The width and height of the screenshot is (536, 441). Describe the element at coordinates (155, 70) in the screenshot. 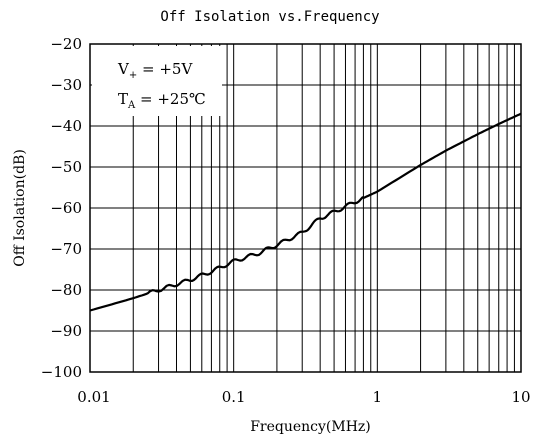

I see `annotation-label: V+ = +5V` at that location.